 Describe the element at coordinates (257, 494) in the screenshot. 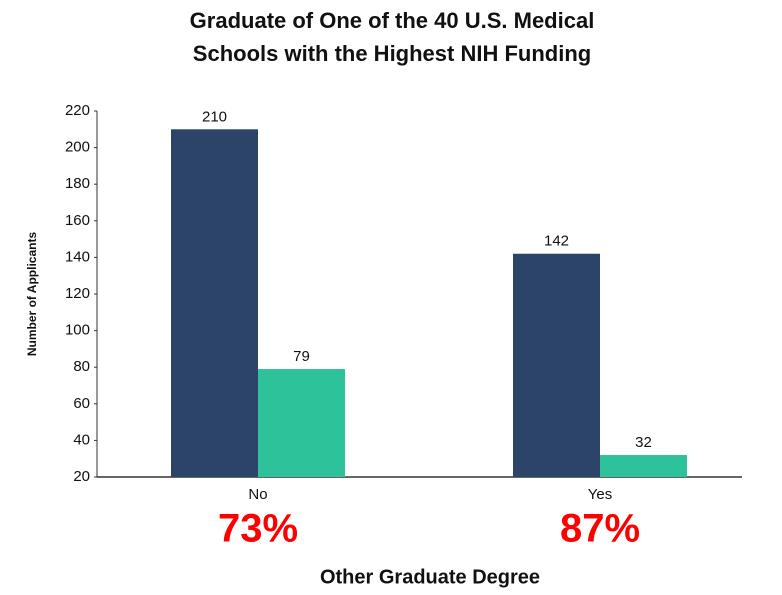

I see `x-tick-label: No` at that location.